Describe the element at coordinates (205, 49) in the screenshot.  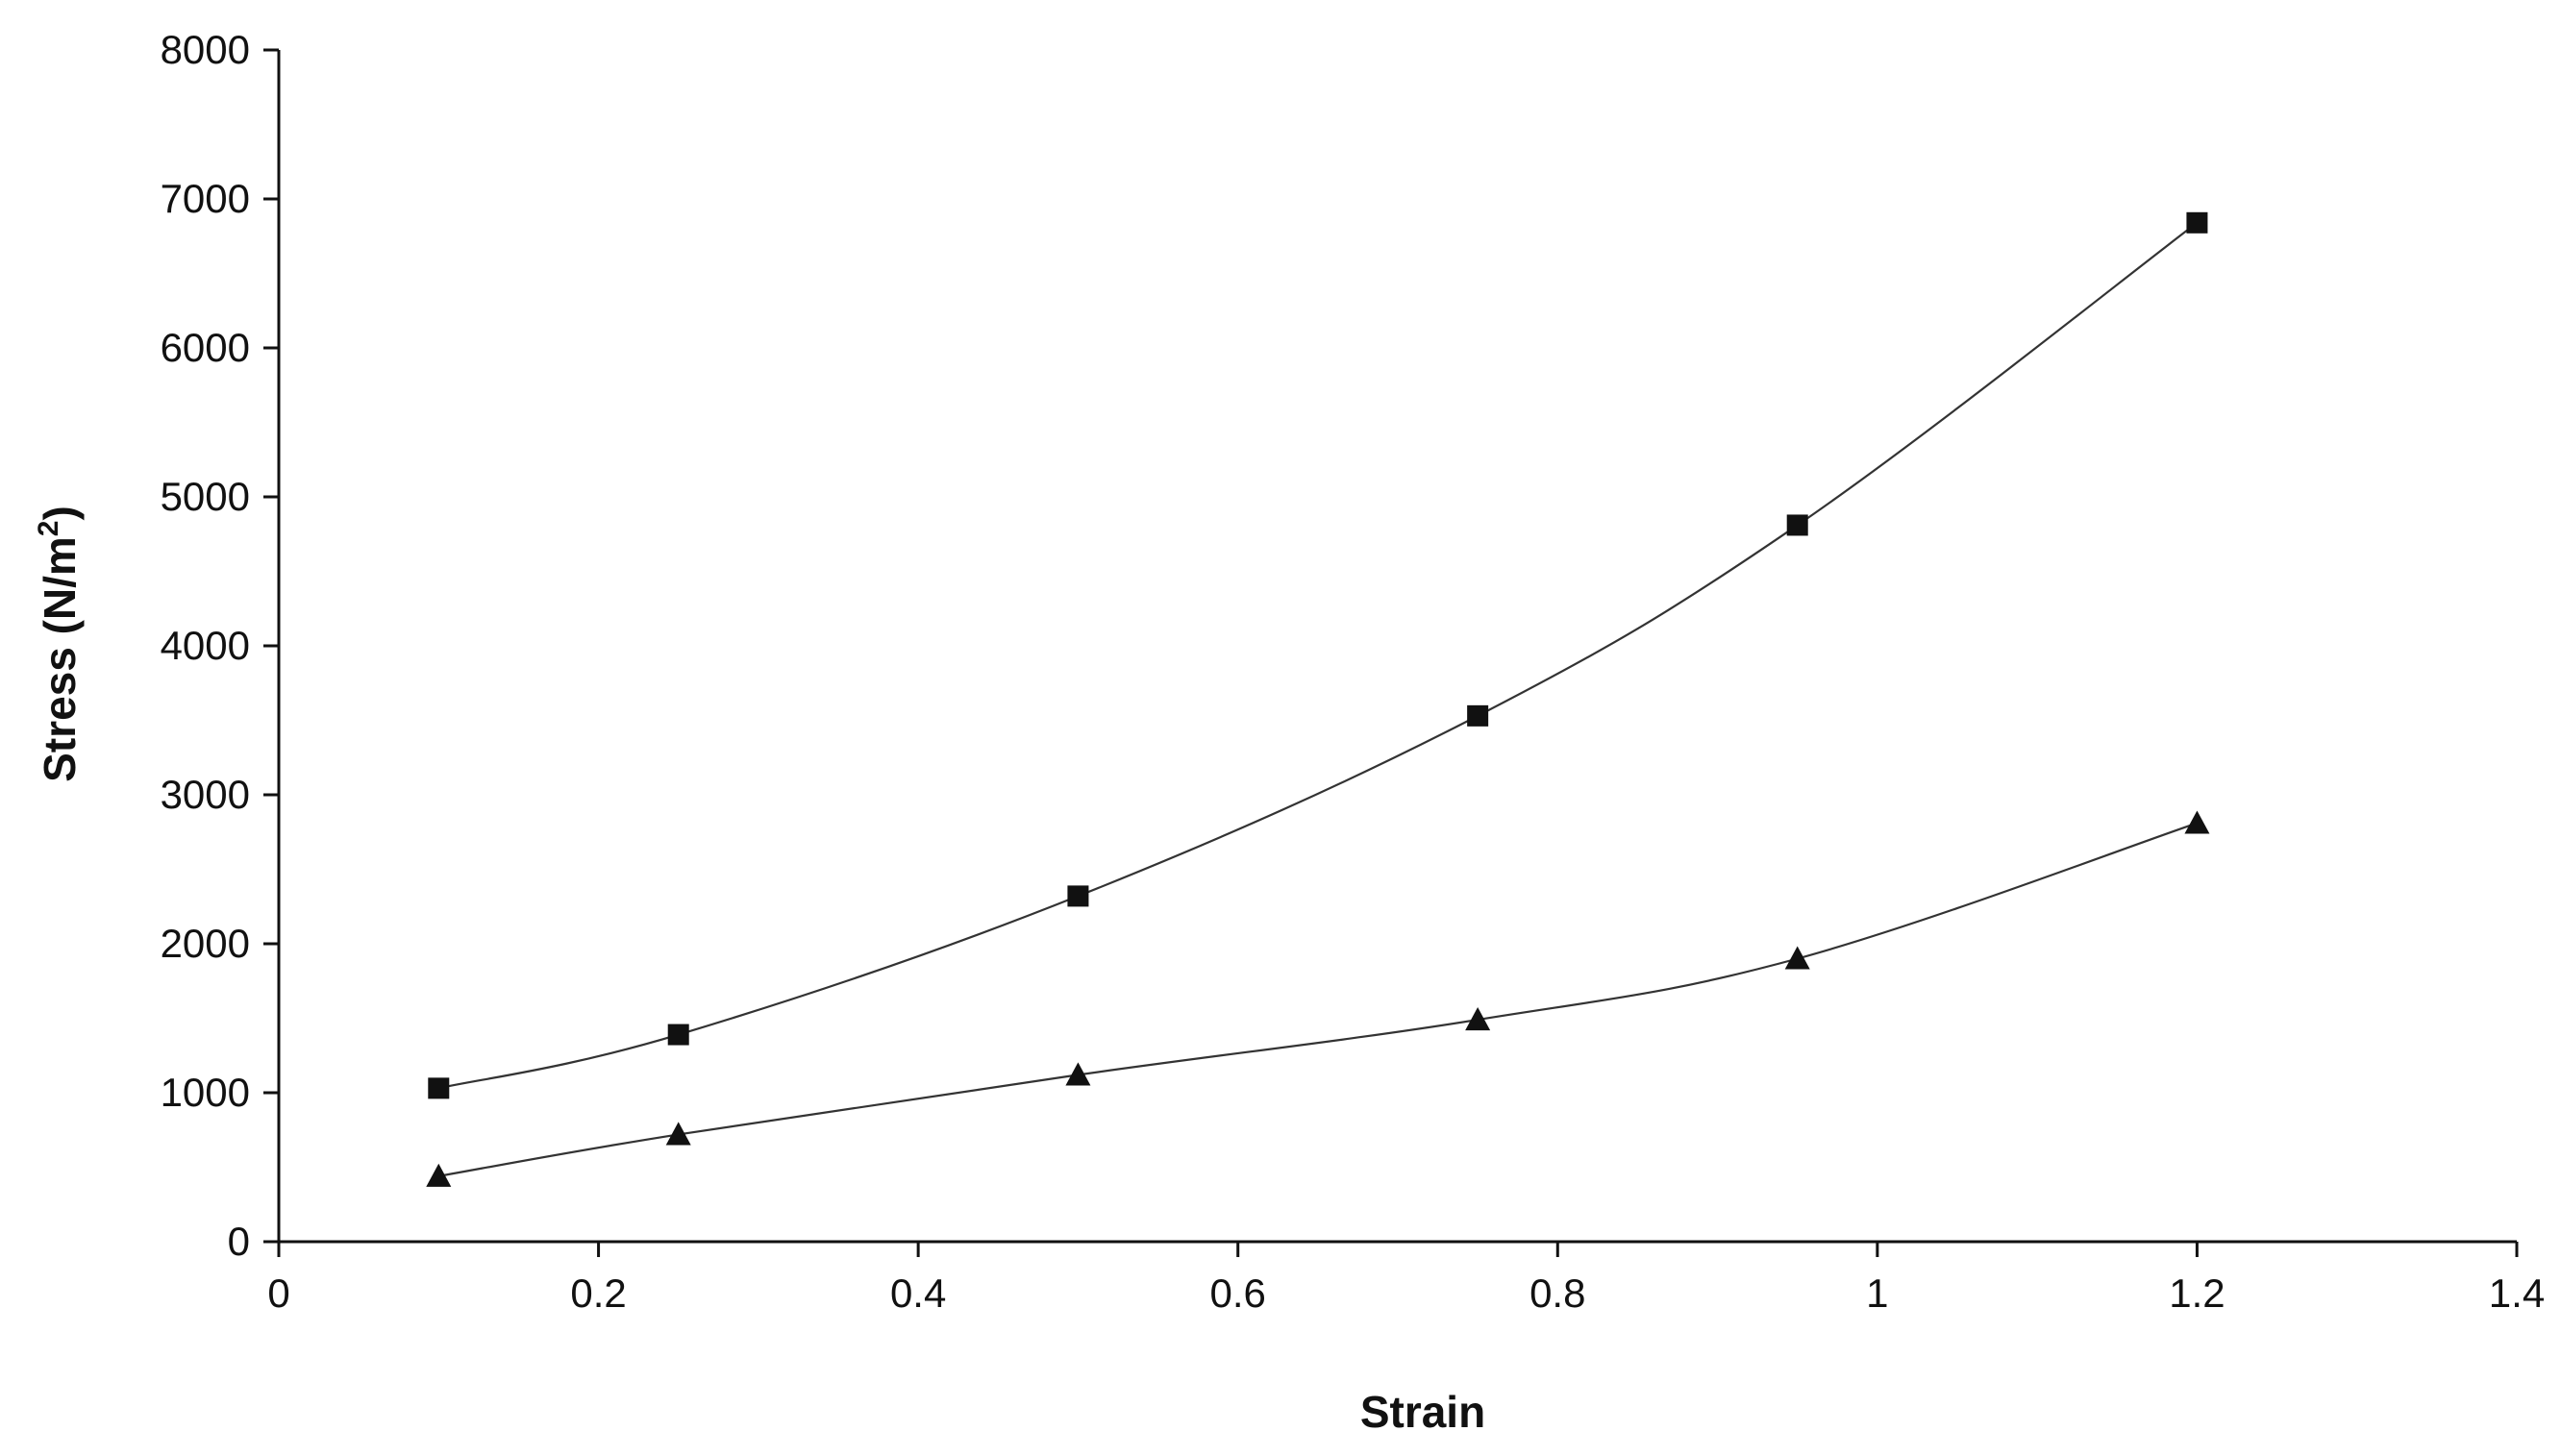
I see `y-tick-label: 8000` at that location.